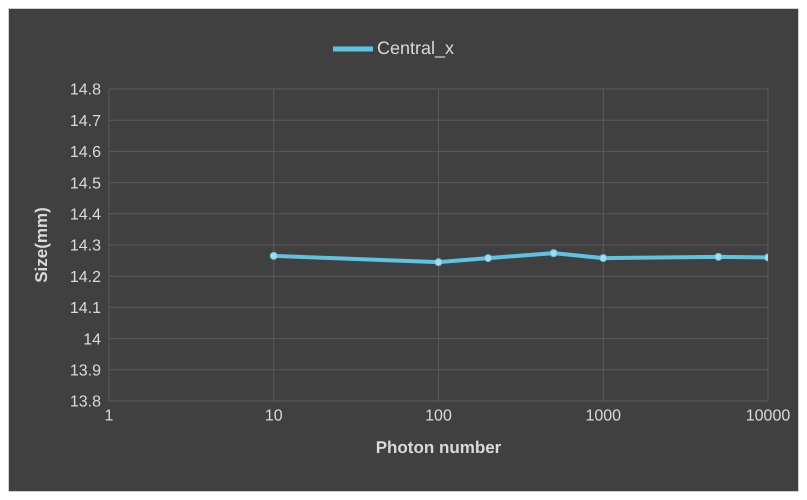  What do you see at coordinates (86, 309) in the screenshot?
I see `y-tick-label: 14.1` at bounding box center [86, 309].